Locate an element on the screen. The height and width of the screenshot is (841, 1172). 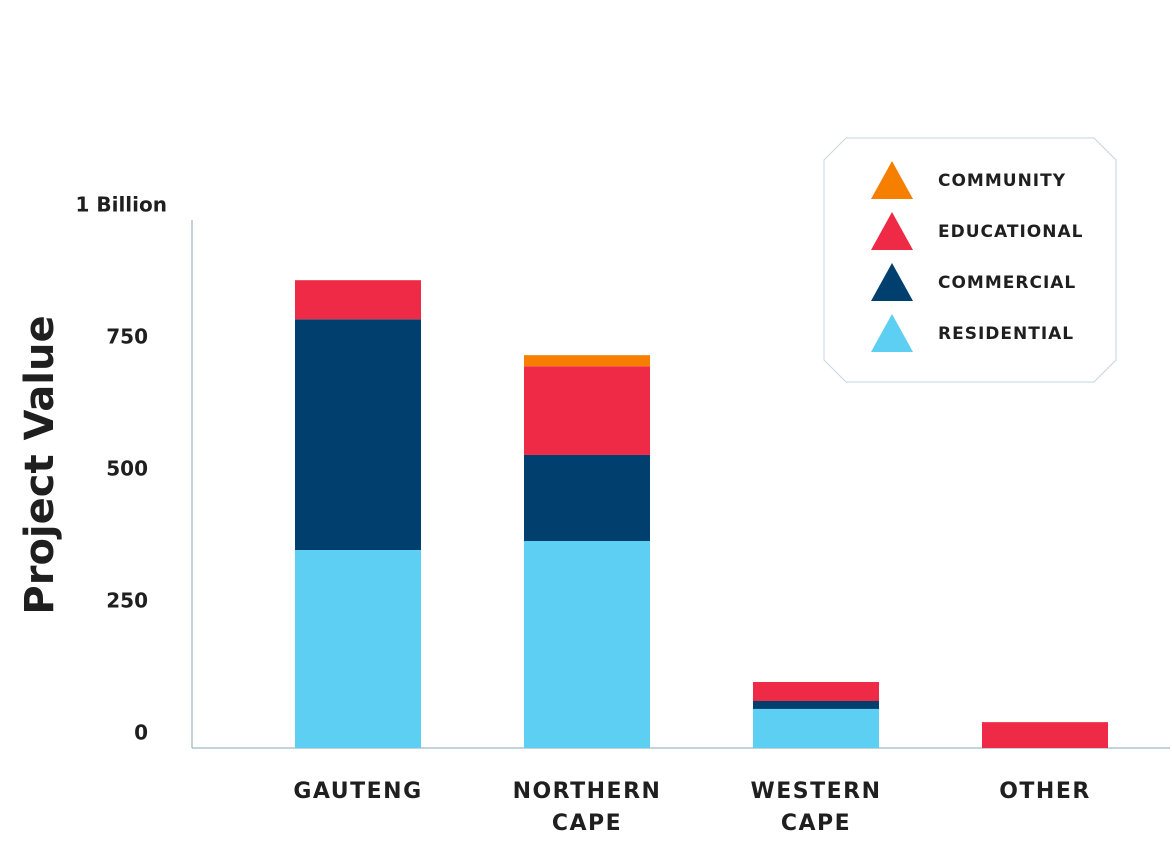
y-tick-label: 0 is located at coordinates (141, 733).